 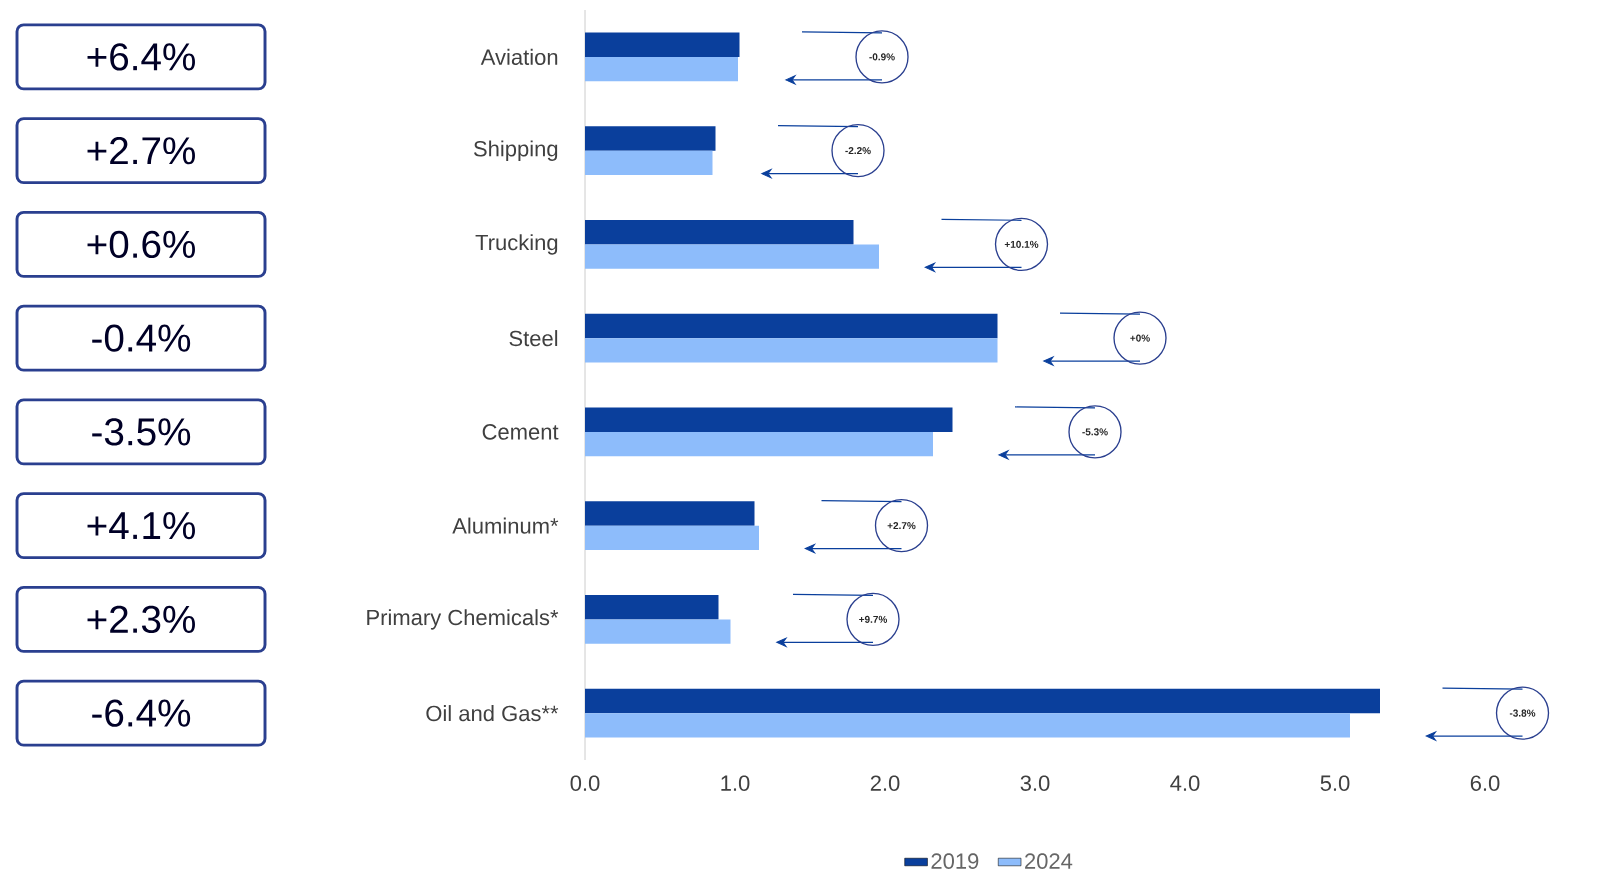 I want to click on x-tick-label: 5.0, so click(x=1335, y=783).